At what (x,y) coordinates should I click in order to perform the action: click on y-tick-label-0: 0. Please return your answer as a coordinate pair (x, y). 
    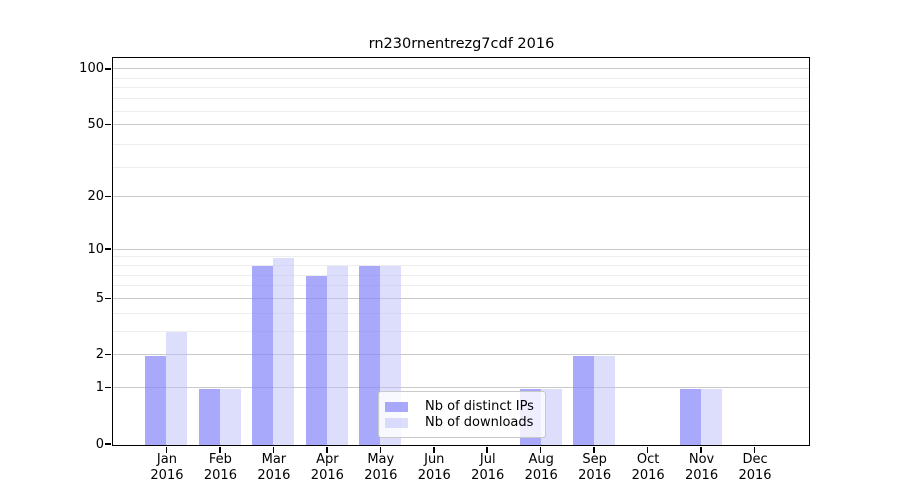
    Looking at the image, I should click on (99, 444).